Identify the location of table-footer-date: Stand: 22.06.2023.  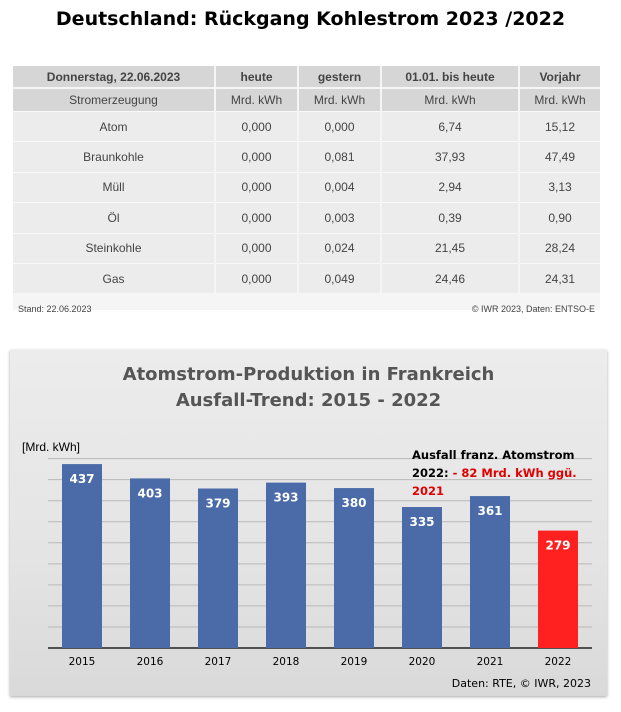
(55, 309).